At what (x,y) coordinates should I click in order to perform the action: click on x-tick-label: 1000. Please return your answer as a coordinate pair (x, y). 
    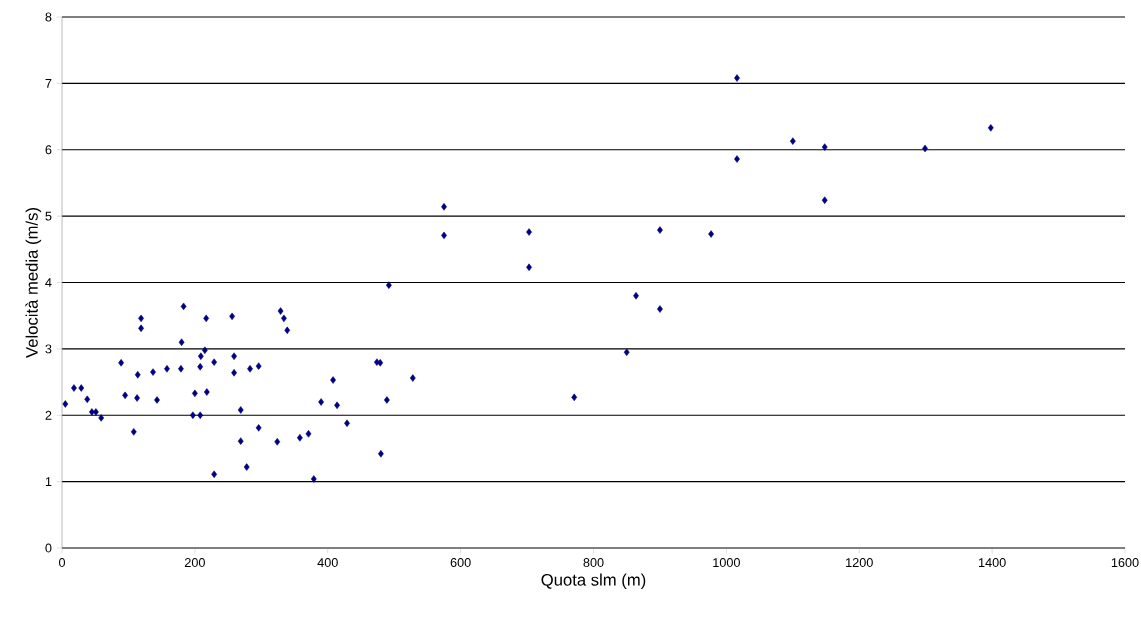
    Looking at the image, I should click on (726, 563).